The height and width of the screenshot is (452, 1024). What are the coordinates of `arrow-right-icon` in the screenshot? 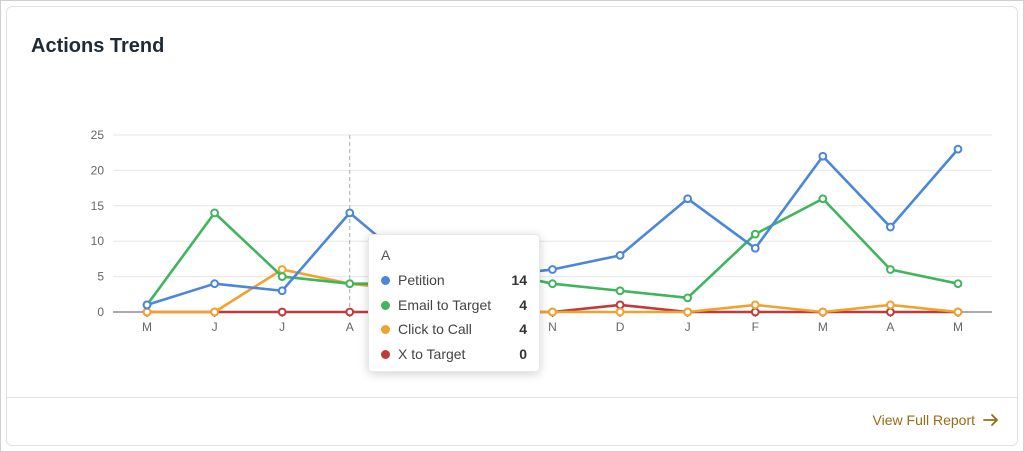 It's located at (991, 420).